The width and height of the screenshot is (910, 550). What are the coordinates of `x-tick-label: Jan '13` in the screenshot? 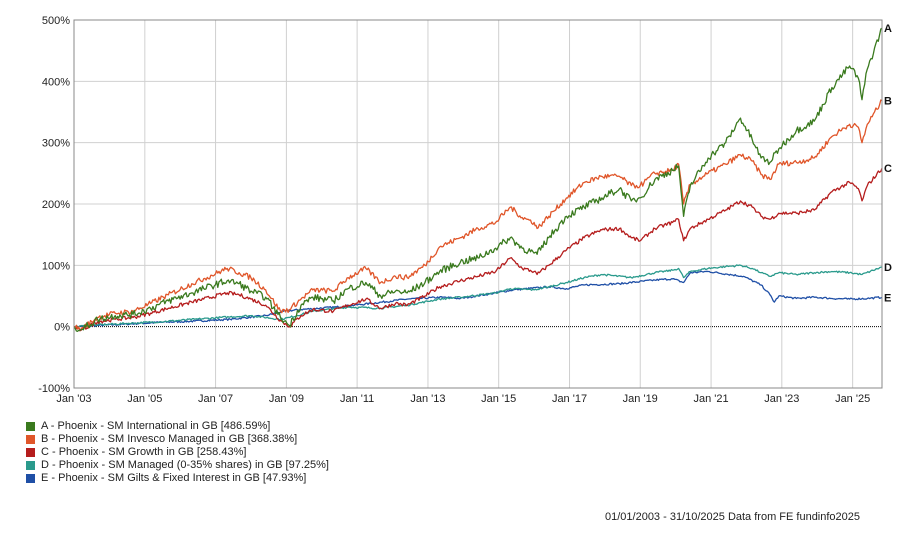 It's located at (427, 399).